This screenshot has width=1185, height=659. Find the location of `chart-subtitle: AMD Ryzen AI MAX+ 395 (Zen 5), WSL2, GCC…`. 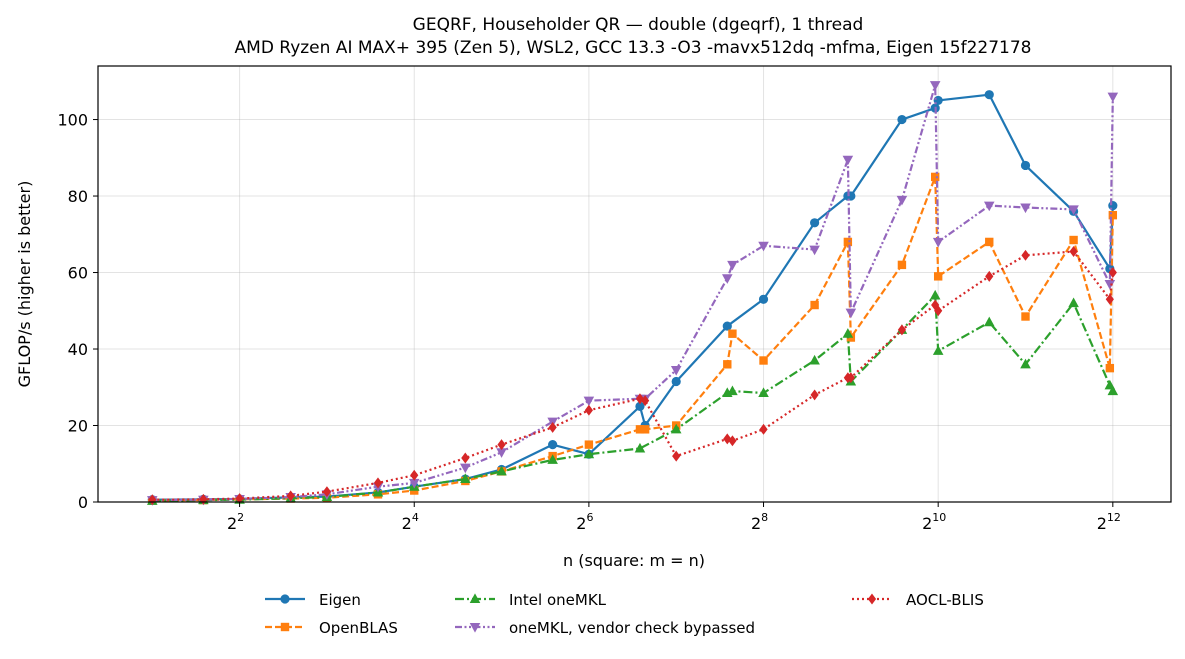

chart-subtitle: AMD Ryzen AI MAX+ 395 (Zen 5), WSL2, GCC… is located at coordinates (633, 48).